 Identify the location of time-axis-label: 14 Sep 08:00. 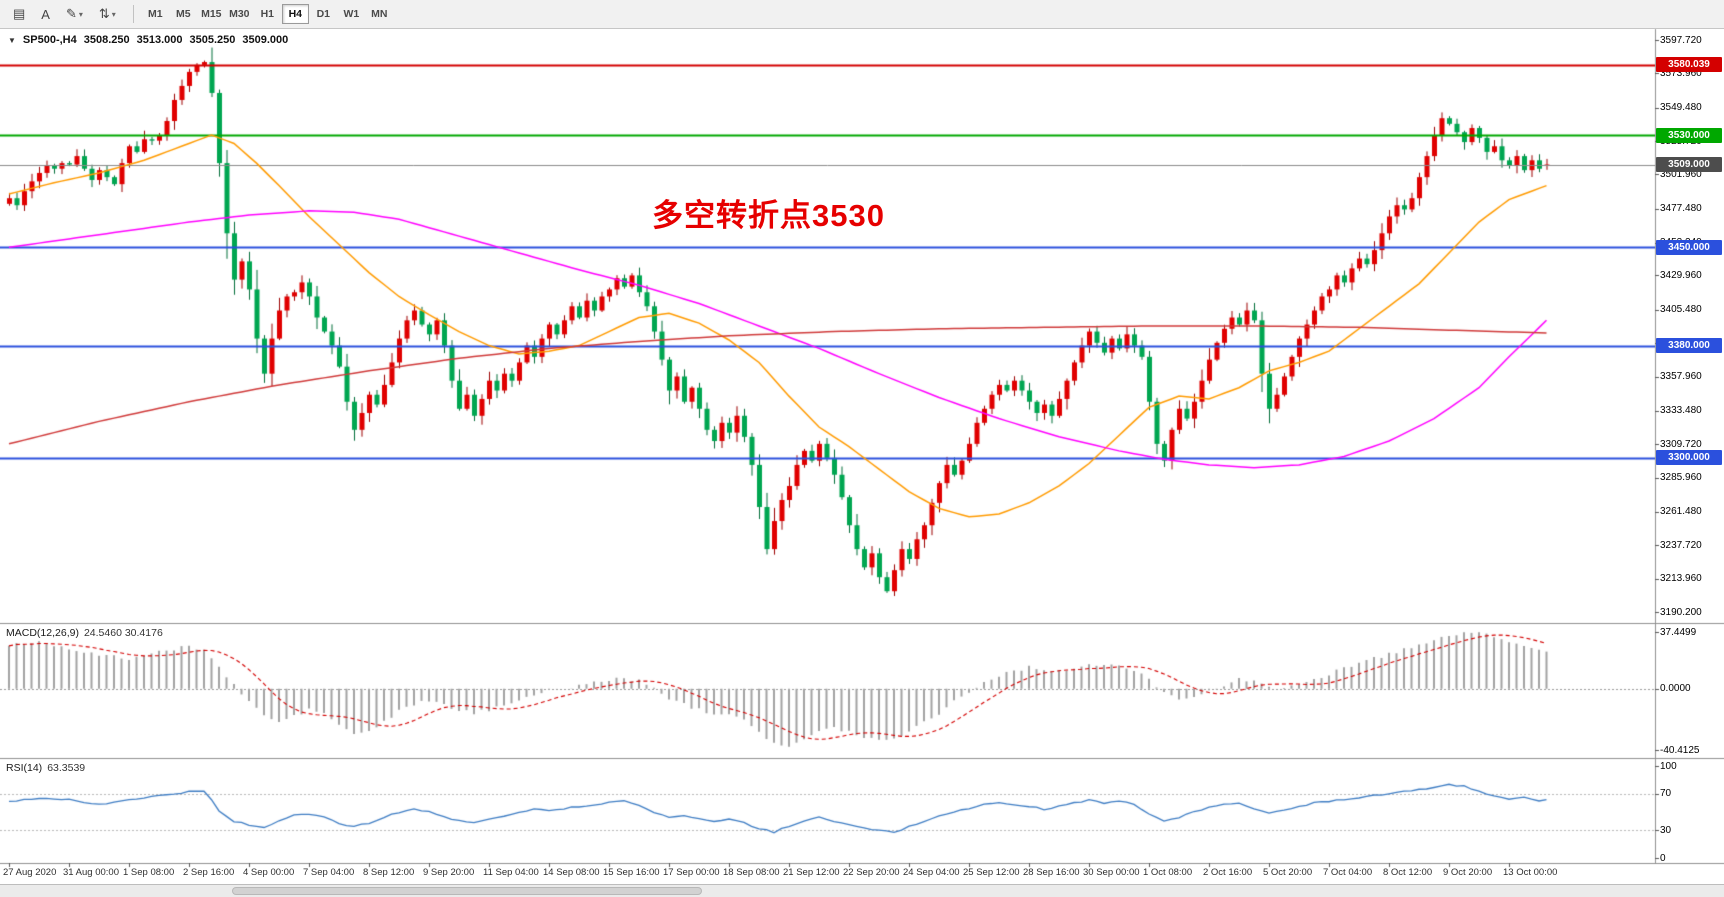
(571, 872).